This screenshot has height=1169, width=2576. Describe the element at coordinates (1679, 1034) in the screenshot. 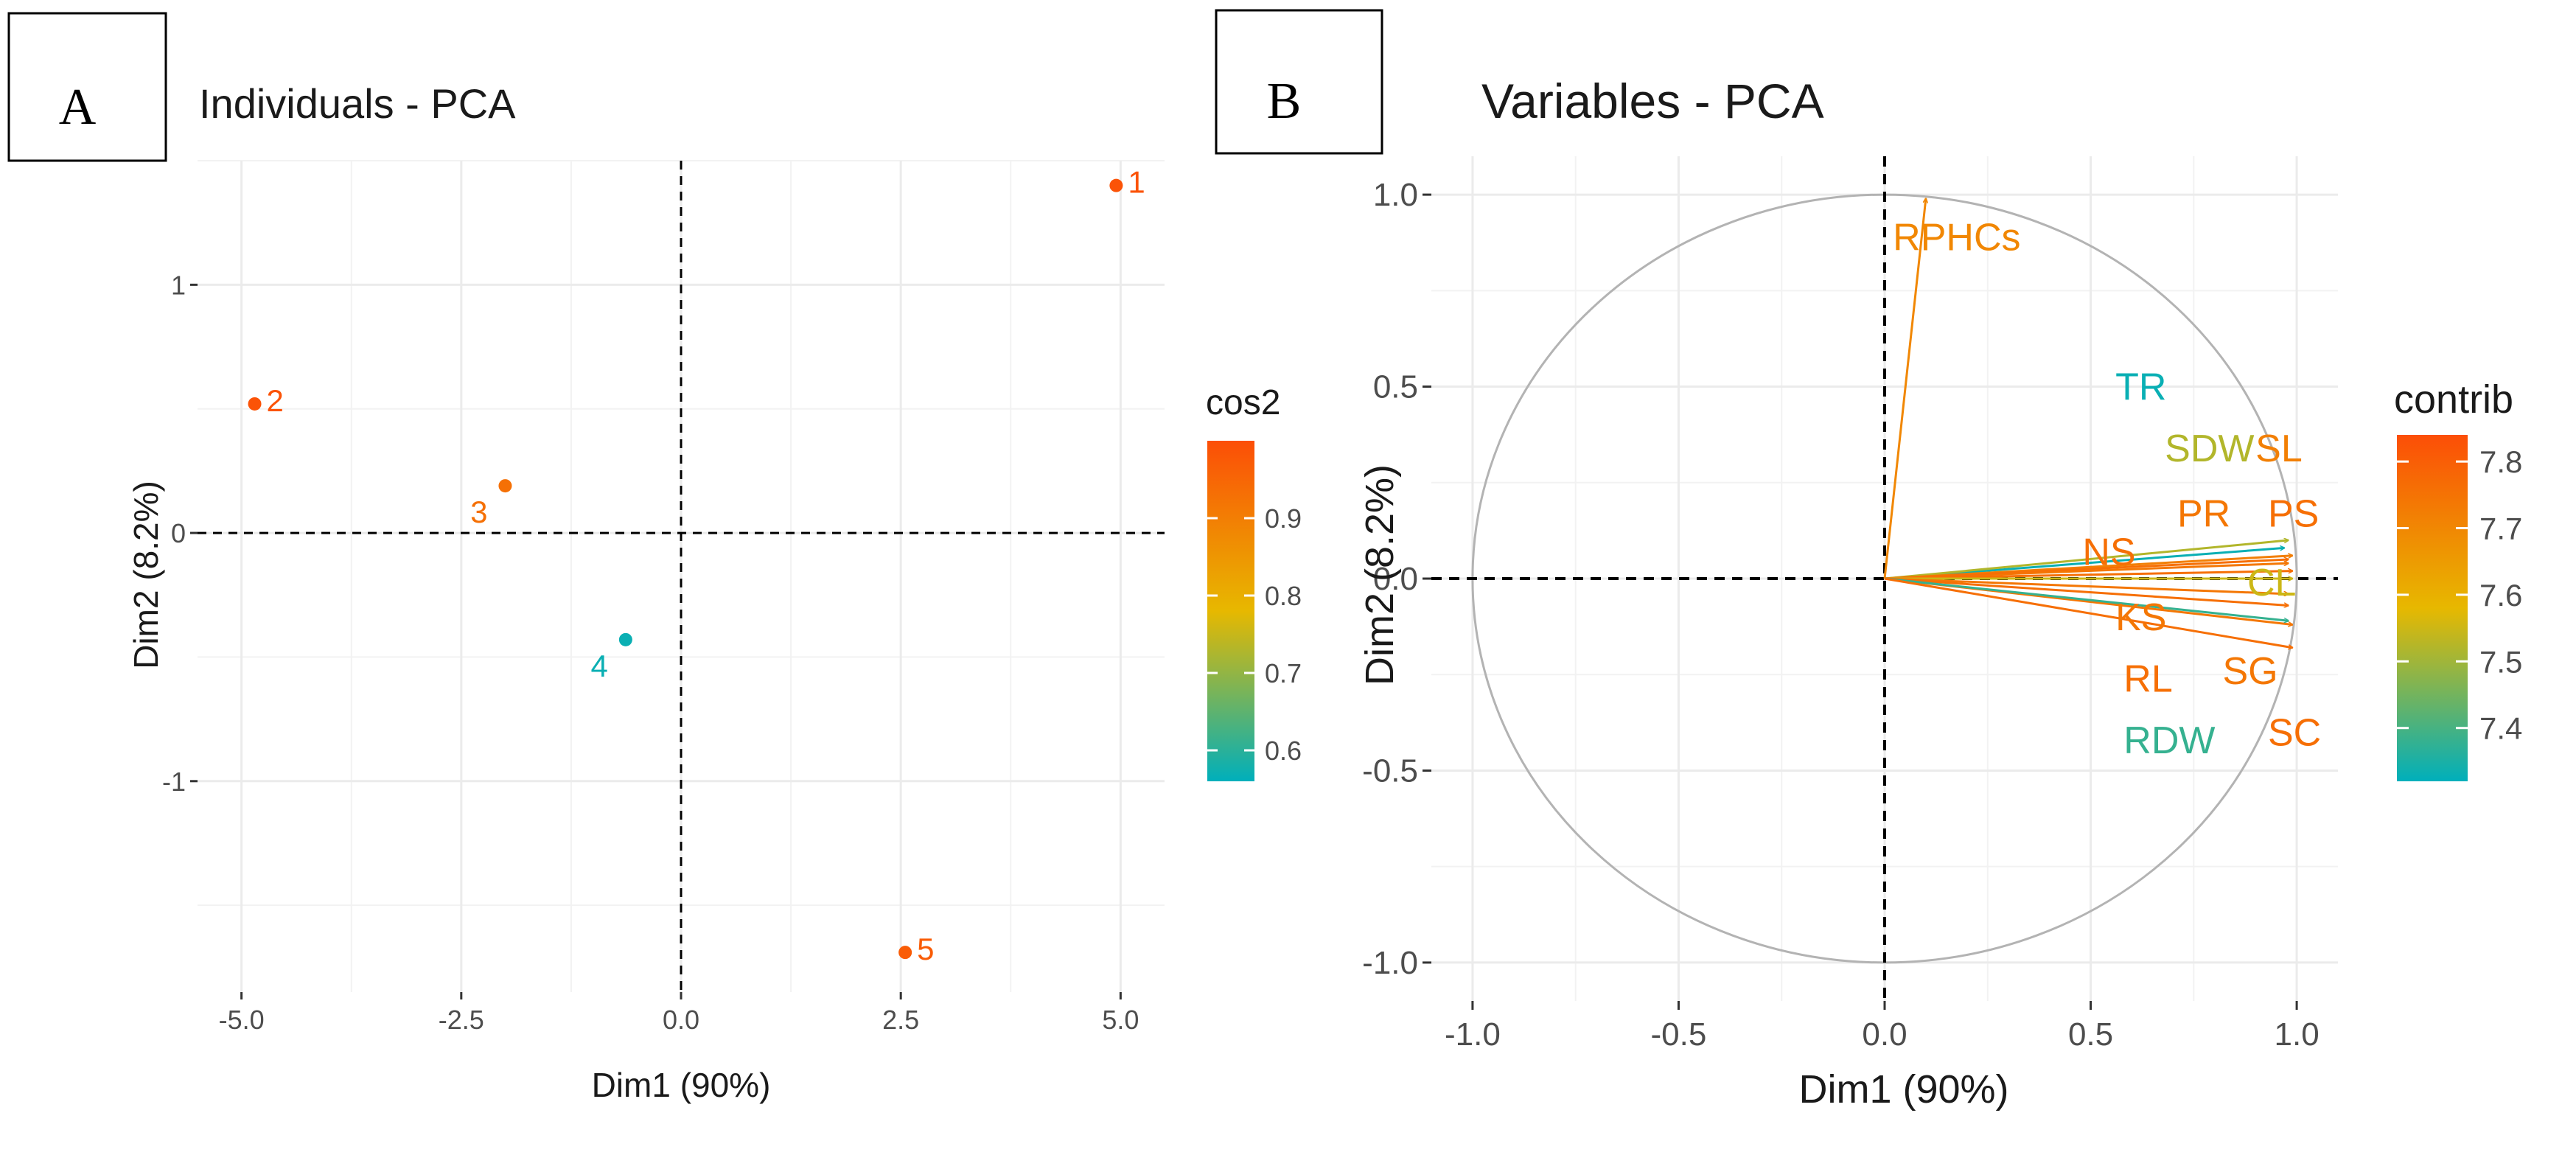

I see `x-tick-label: -0.5` at that location.